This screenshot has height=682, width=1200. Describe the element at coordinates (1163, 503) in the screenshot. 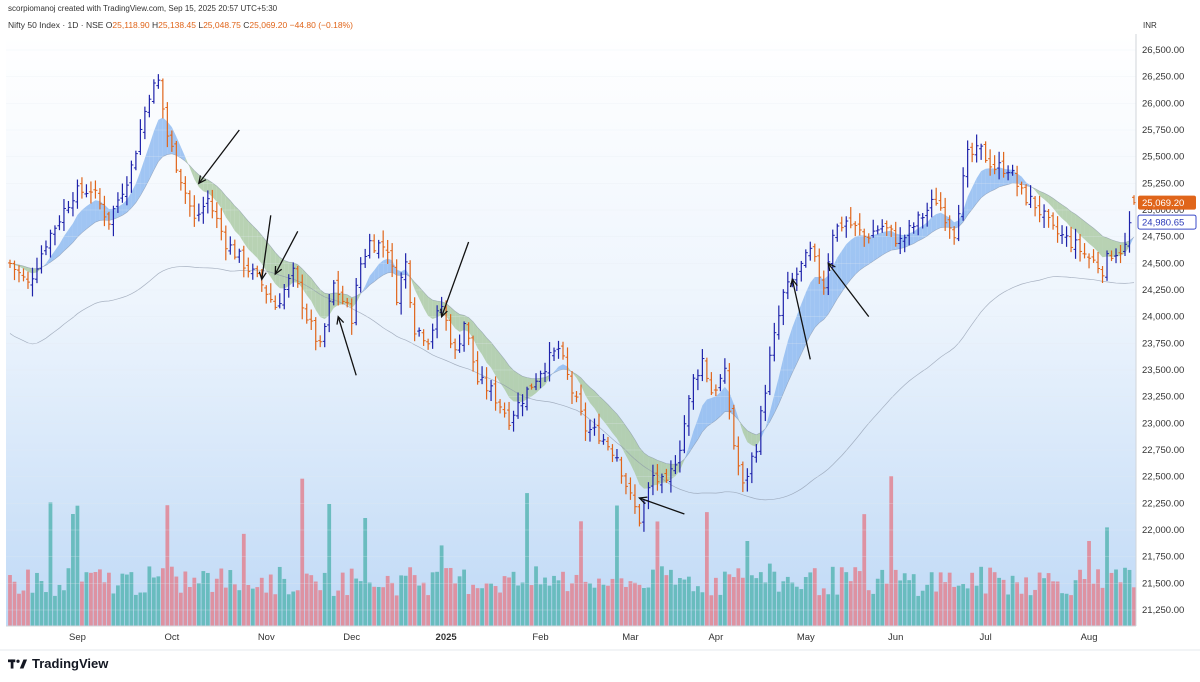

I see `y-tick-label: 22,250.00` at that location.